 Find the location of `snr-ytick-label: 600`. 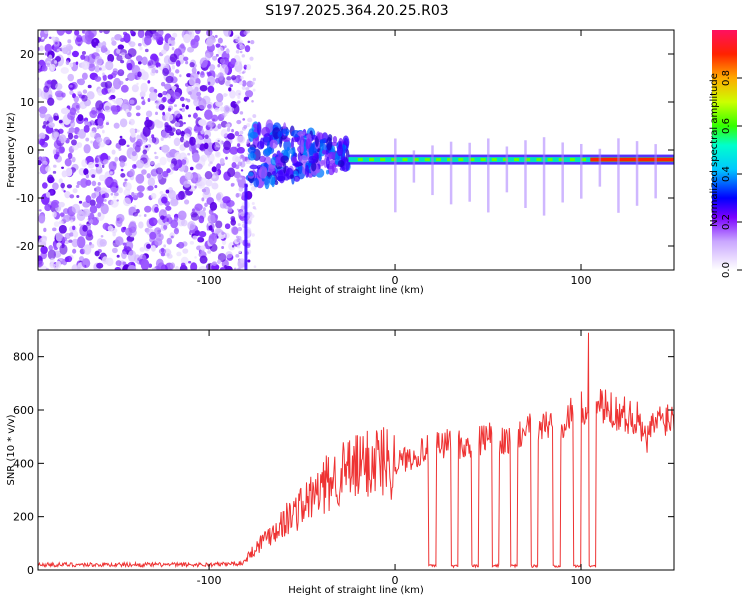

snr-ytick-label: 600 is located at coordinates (23, 410).